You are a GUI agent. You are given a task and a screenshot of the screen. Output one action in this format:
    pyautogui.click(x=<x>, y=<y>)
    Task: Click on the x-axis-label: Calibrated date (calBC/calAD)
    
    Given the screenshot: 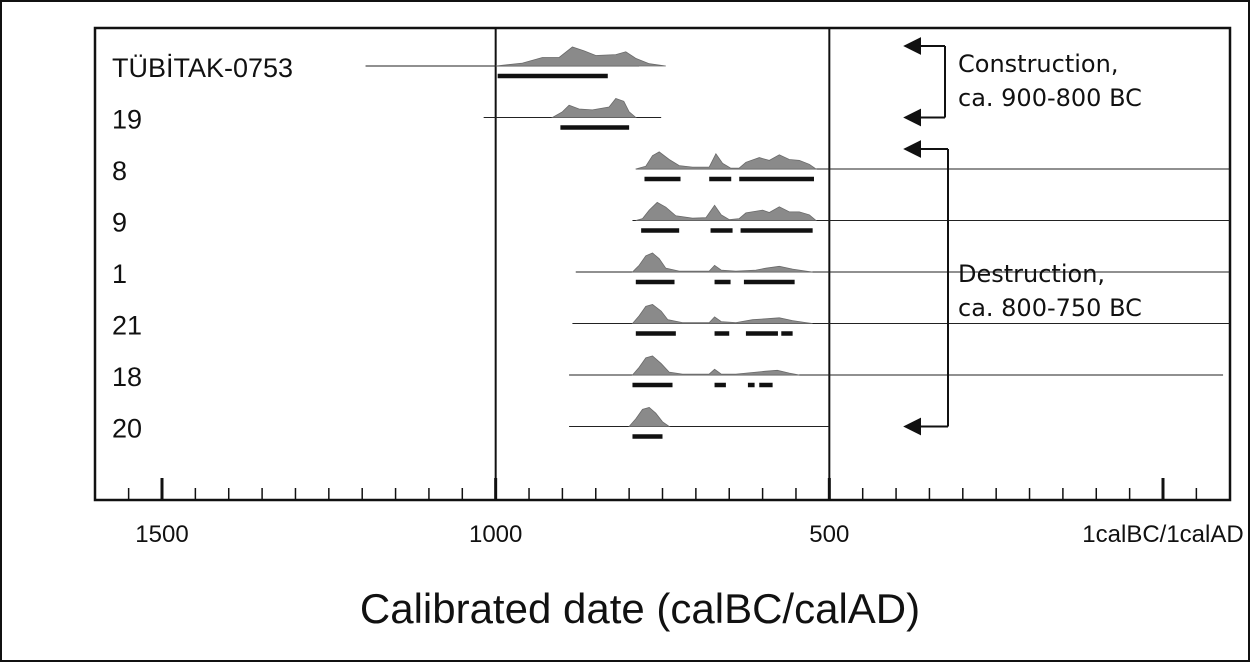 What is the action you would take?
    pyautogui.click(x=640, y=608)
    